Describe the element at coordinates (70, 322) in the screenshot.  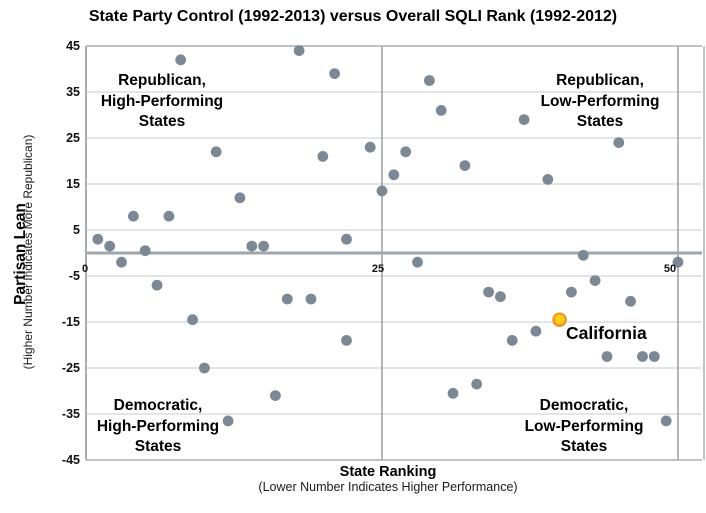
I see `y-tick-label--15: -15` at that location.